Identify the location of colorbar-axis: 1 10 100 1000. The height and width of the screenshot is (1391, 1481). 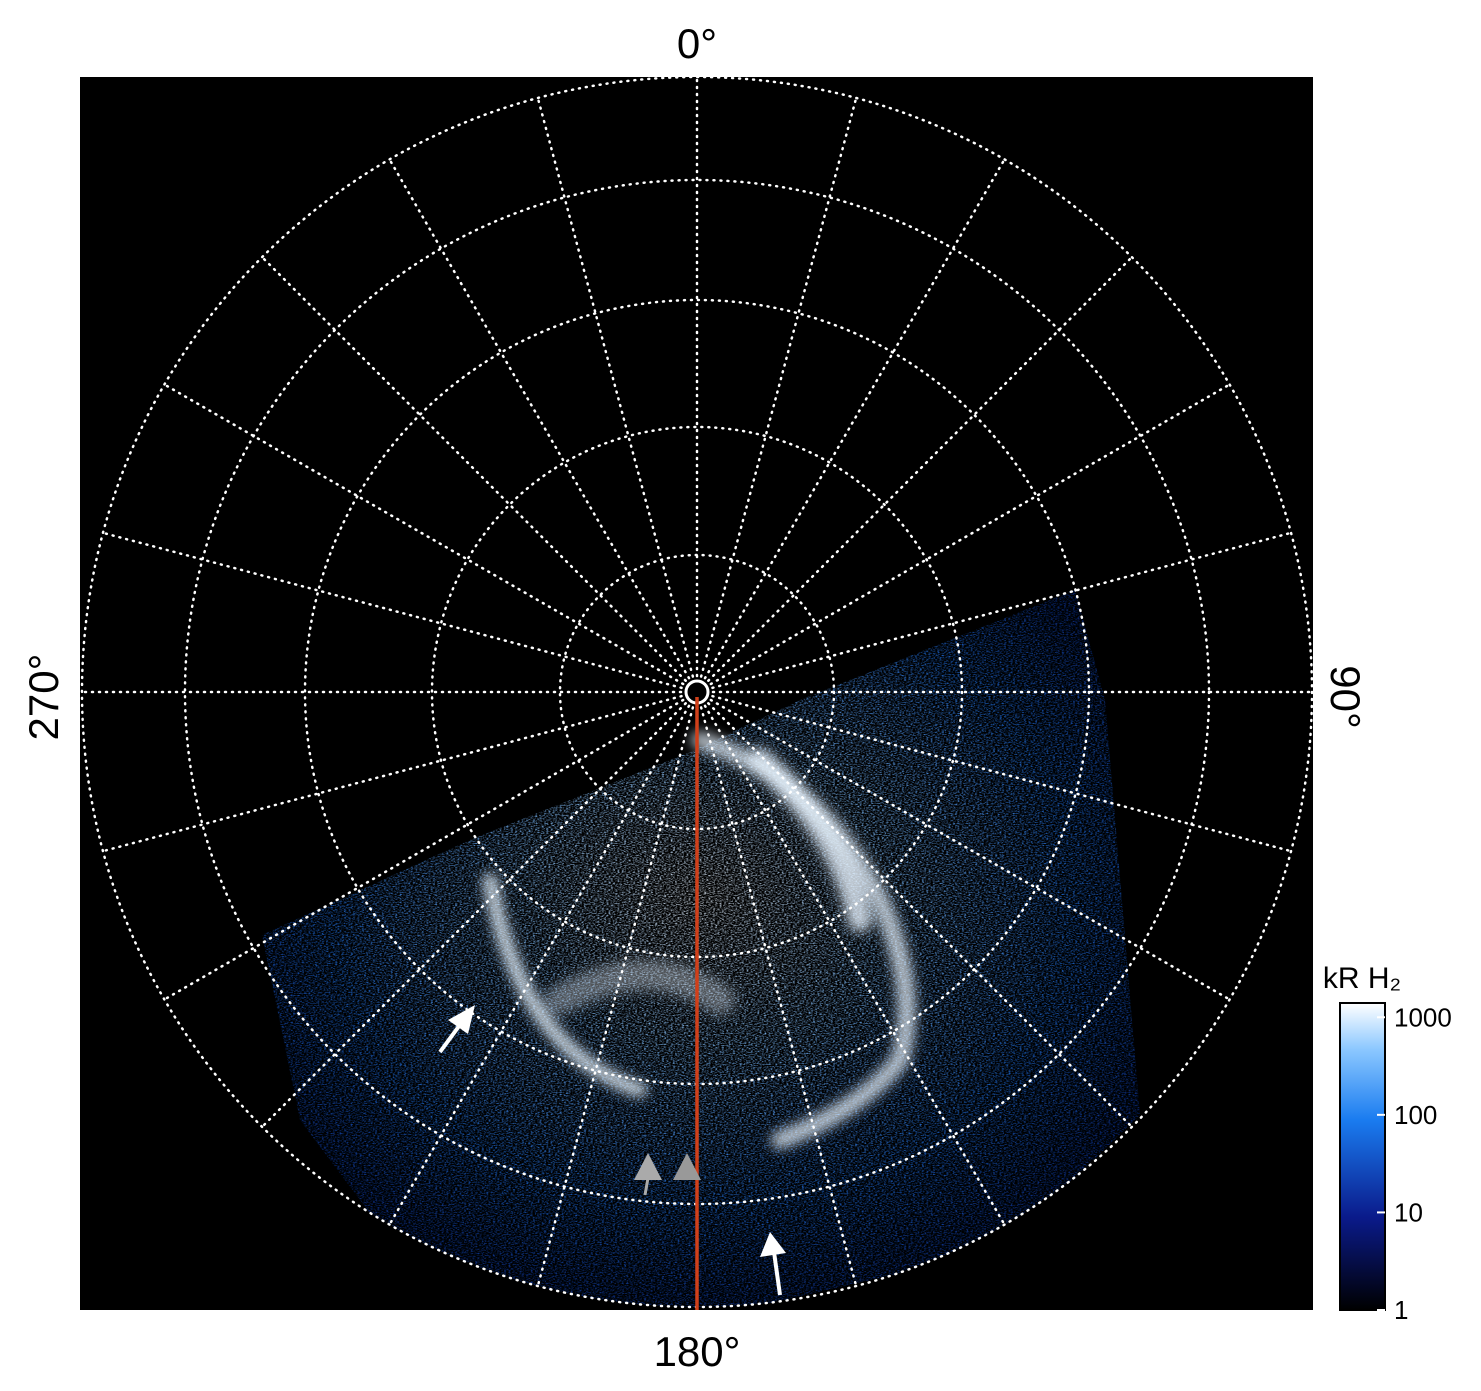
(1414, 1163).